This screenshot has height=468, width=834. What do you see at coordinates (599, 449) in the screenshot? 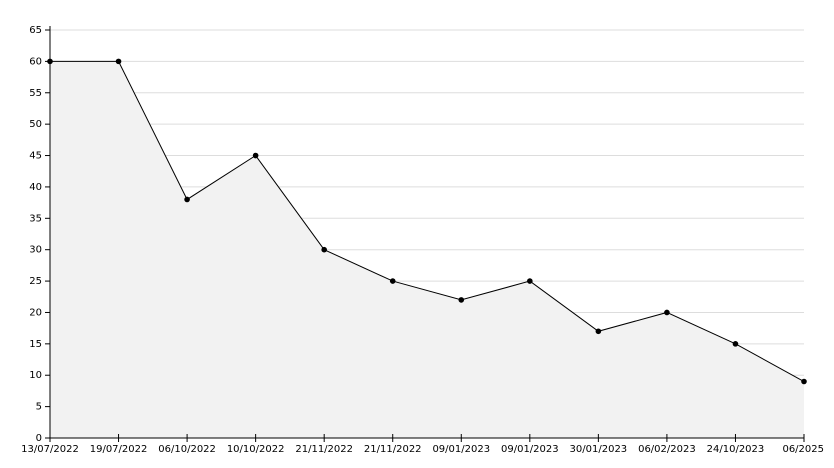
I see `x-tick-label: 30/01/2023` at bounding box center [599, 449].